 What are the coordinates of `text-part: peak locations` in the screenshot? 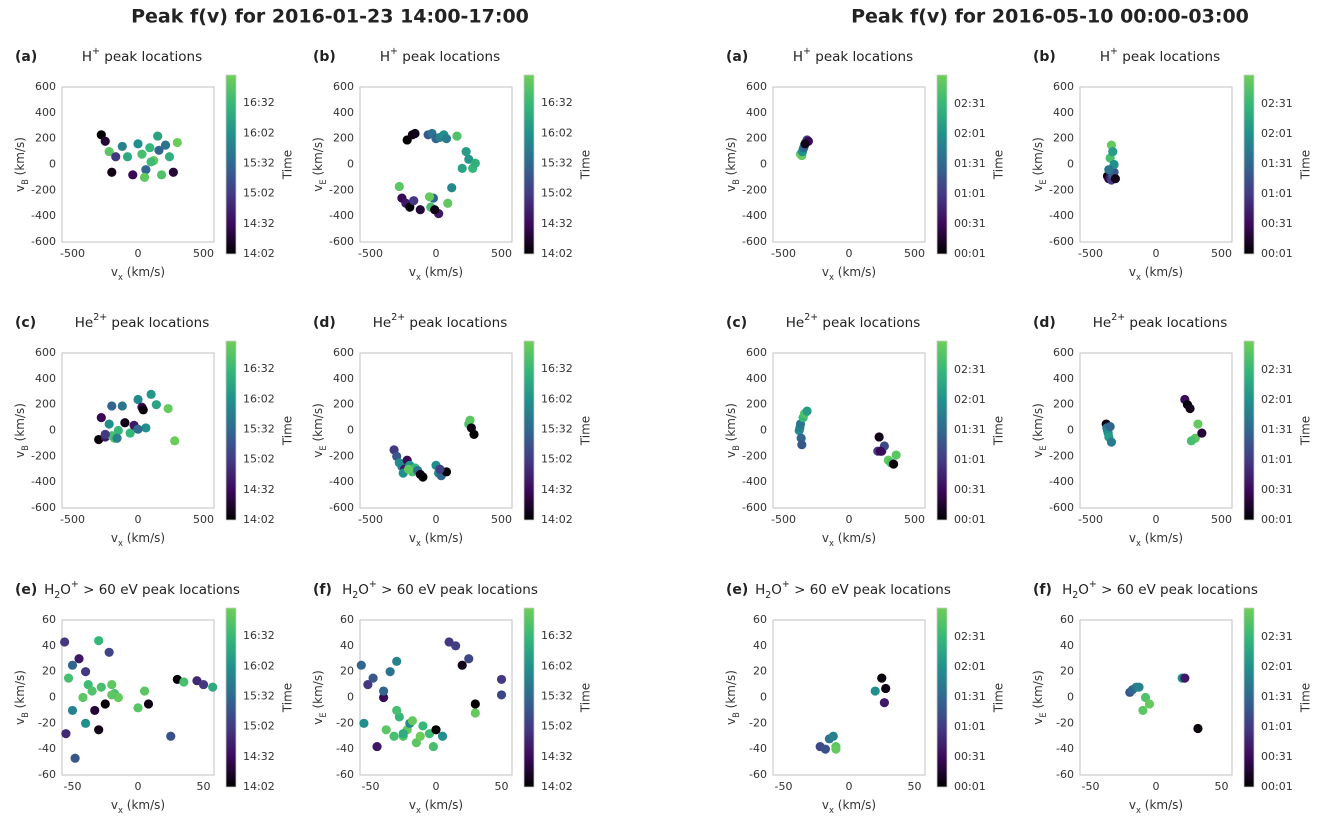 It's located at (869, 323).